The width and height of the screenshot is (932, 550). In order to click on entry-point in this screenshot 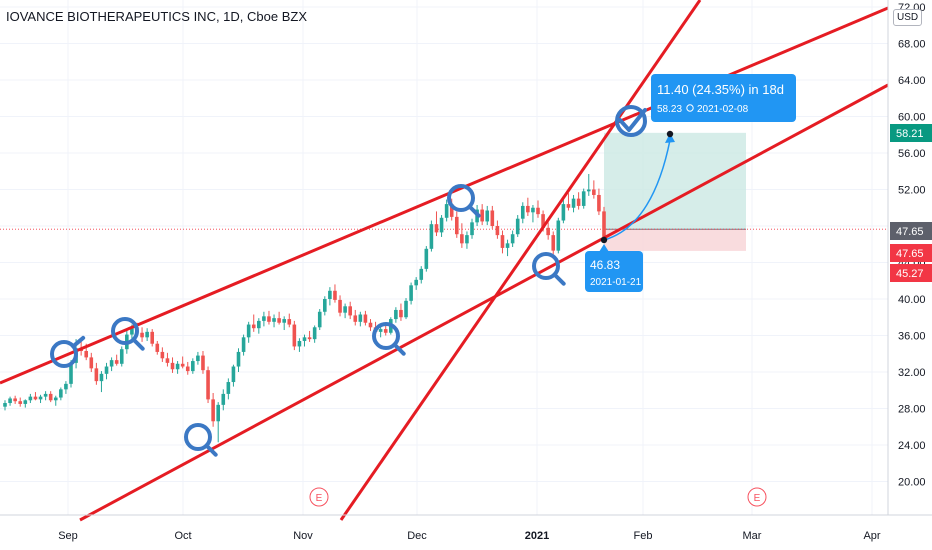, I will do `click(604, 240)`.